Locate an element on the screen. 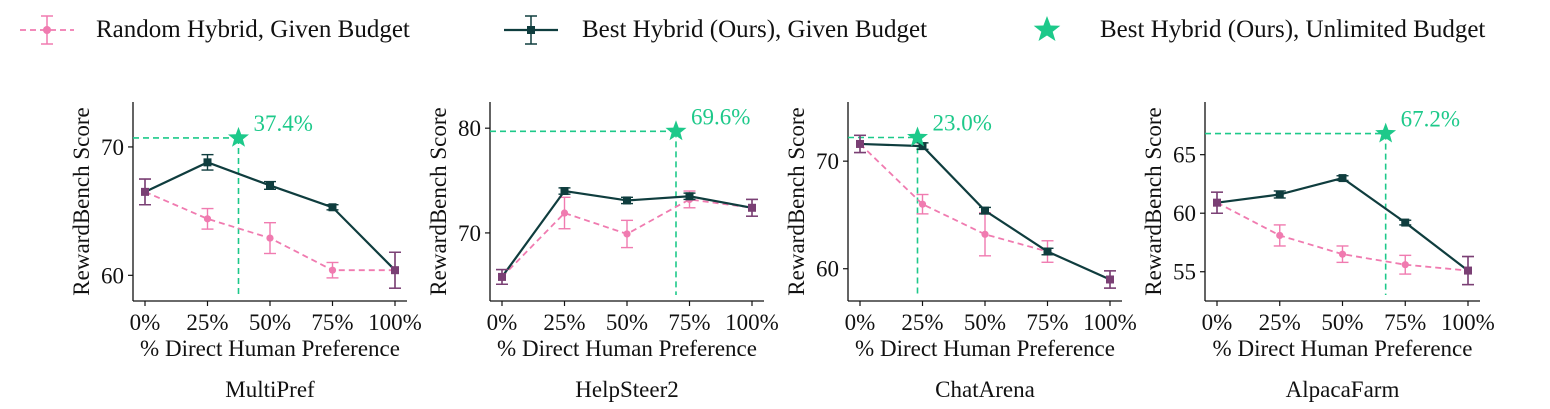  star-percent-label: 69.6% is located at coordinates (720, 116).